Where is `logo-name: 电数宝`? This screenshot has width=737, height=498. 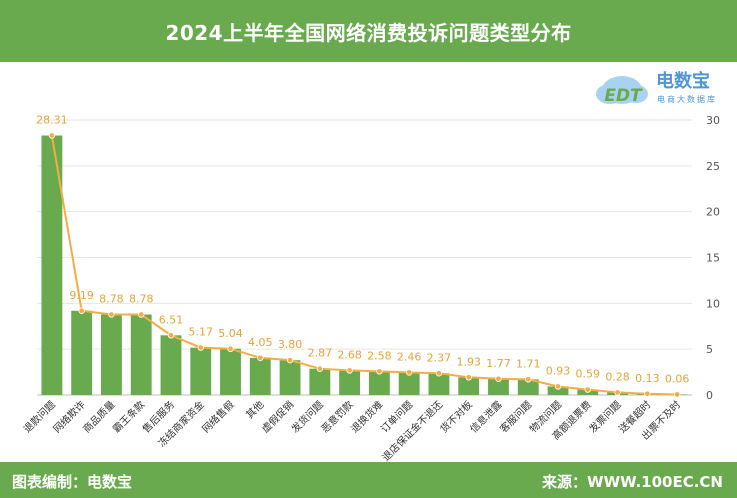
logo-name: 电数宝 is located at coordinates (683, 81).